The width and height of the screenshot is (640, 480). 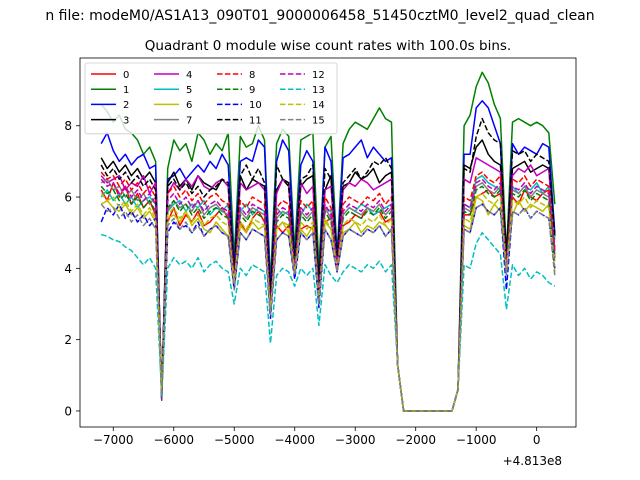 What do you see at coordinates (189, 120) in the screenshot?
I see `legend-label-7: 7` at bounding box center [189, 120].